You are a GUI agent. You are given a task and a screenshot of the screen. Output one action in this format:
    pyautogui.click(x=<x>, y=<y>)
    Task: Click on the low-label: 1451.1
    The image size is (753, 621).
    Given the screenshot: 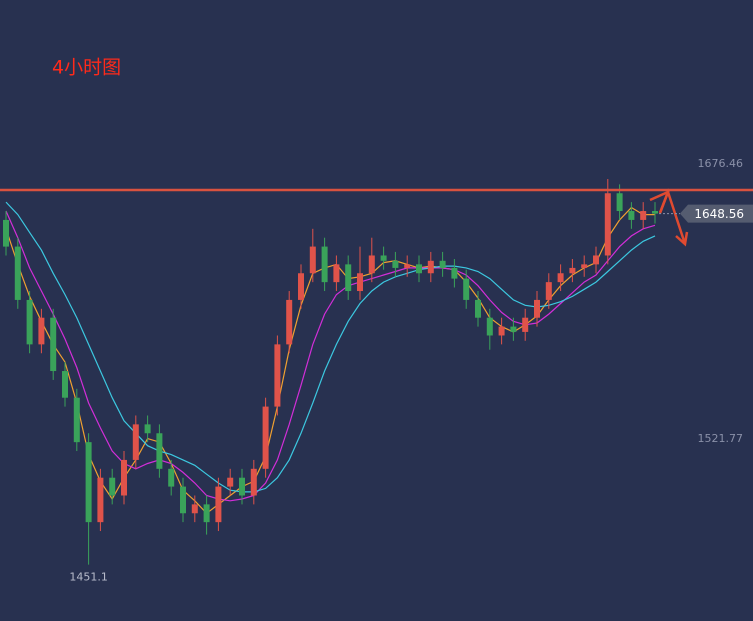 What is the action you would take?
    pyautogui.click(x=88, y=577)
    